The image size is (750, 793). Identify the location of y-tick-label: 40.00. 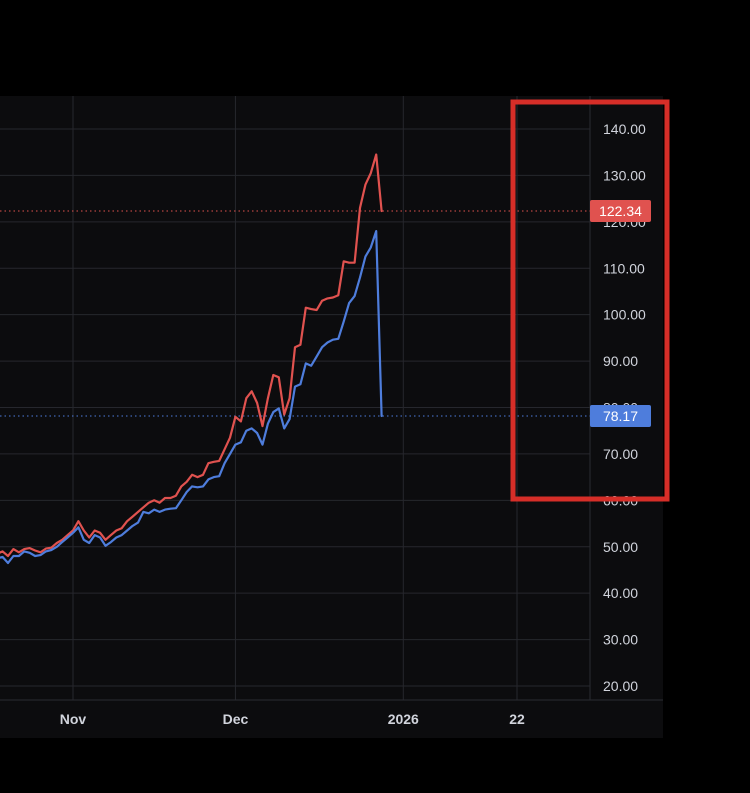
(620, 593).